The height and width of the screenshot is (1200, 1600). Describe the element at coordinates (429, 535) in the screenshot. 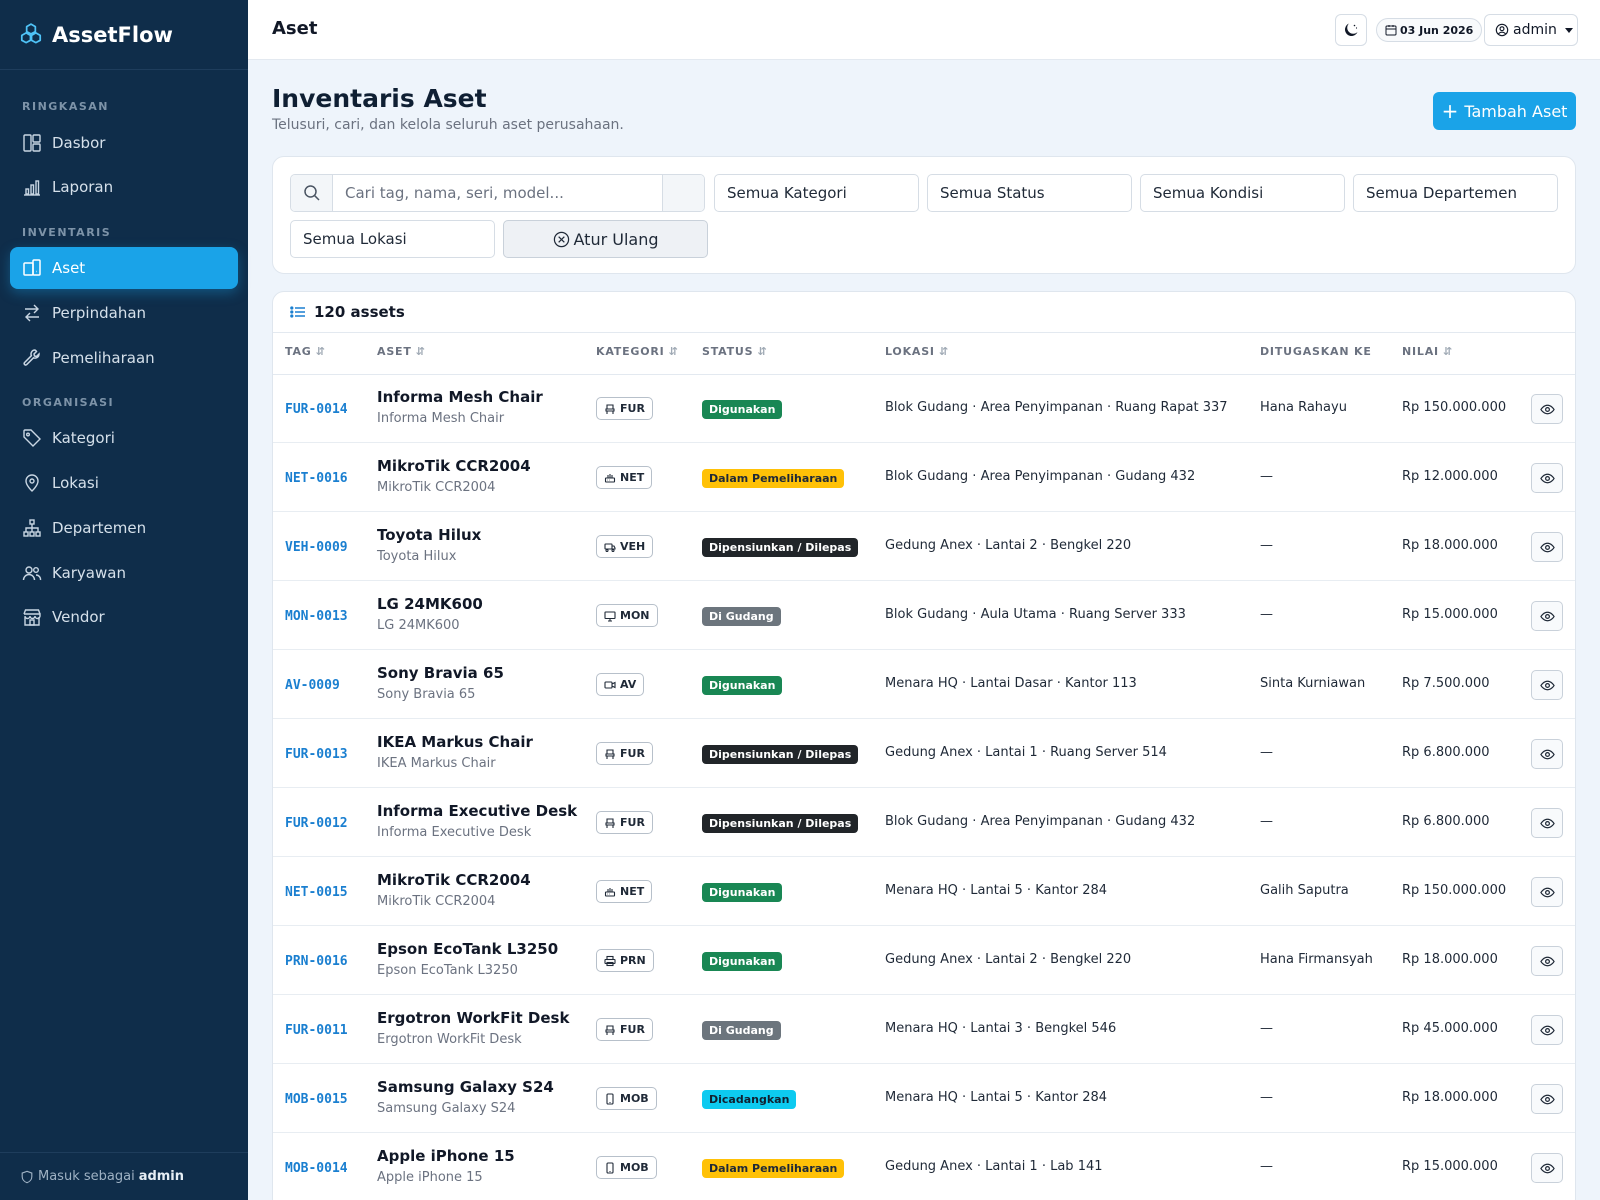

I see `asset-name: Toyota Hilux` at that location.